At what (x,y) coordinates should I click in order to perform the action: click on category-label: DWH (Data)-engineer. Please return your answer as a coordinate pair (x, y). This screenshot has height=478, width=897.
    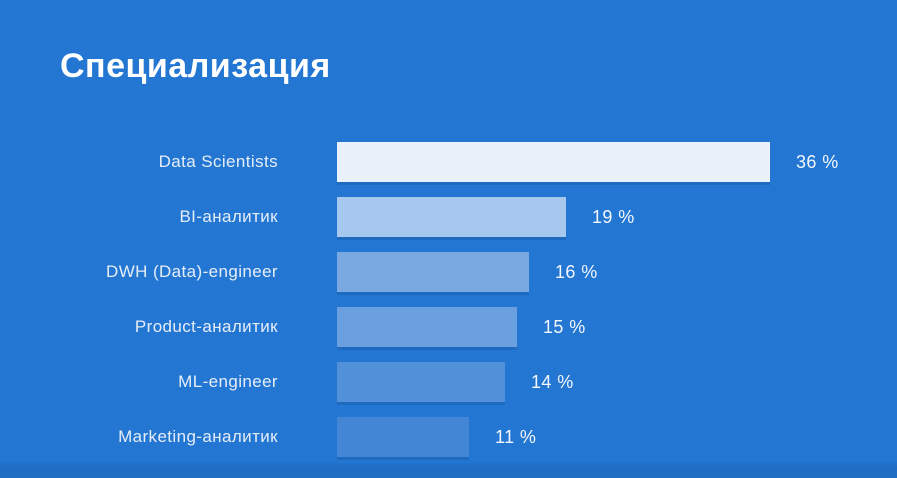
    Looking at the image, I should click on (192, 271).